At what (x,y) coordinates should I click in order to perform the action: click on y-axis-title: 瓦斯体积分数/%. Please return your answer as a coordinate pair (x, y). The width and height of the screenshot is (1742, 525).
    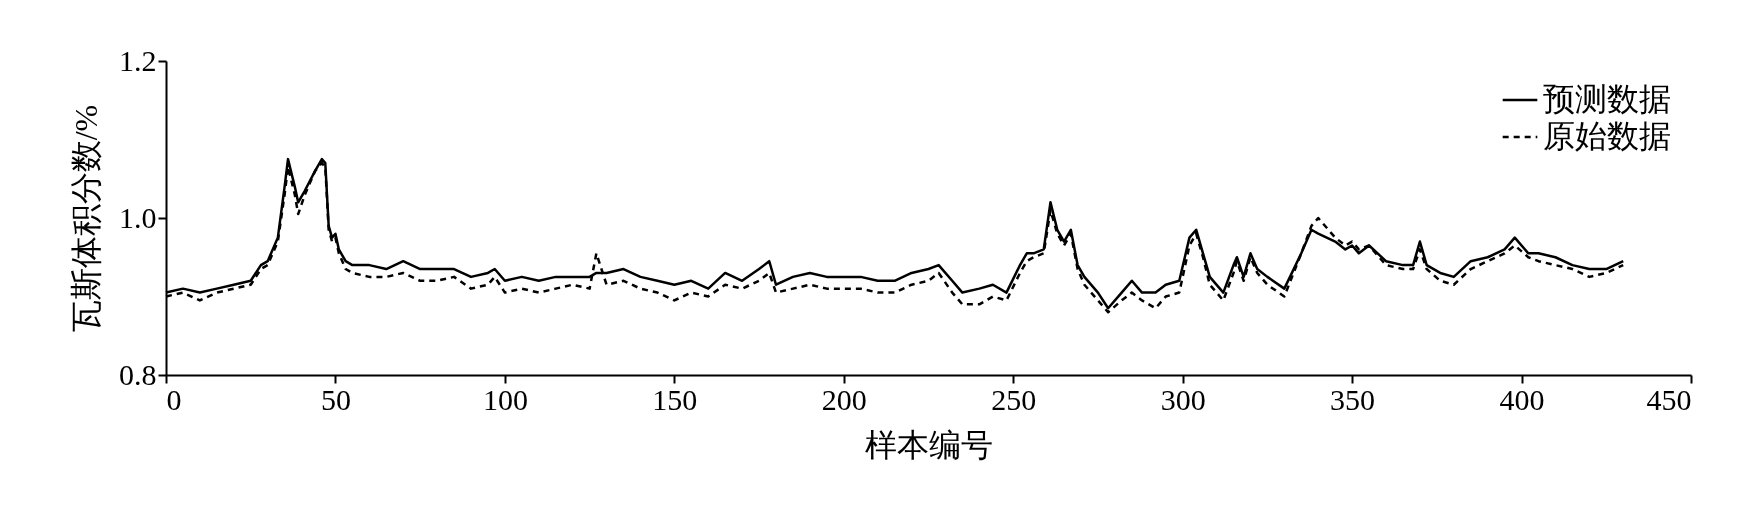
    Looking at the image, I should click on (86, 218).